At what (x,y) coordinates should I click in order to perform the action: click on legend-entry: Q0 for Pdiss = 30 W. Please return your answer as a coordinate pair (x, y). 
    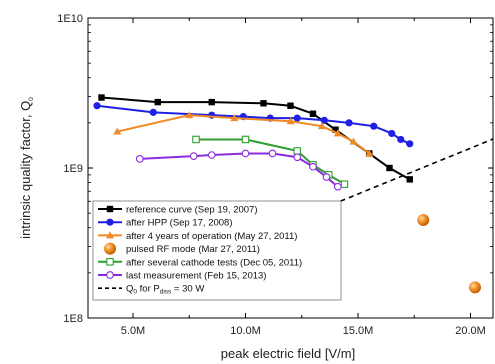
    Looking at the image, I should click on (151, 290).